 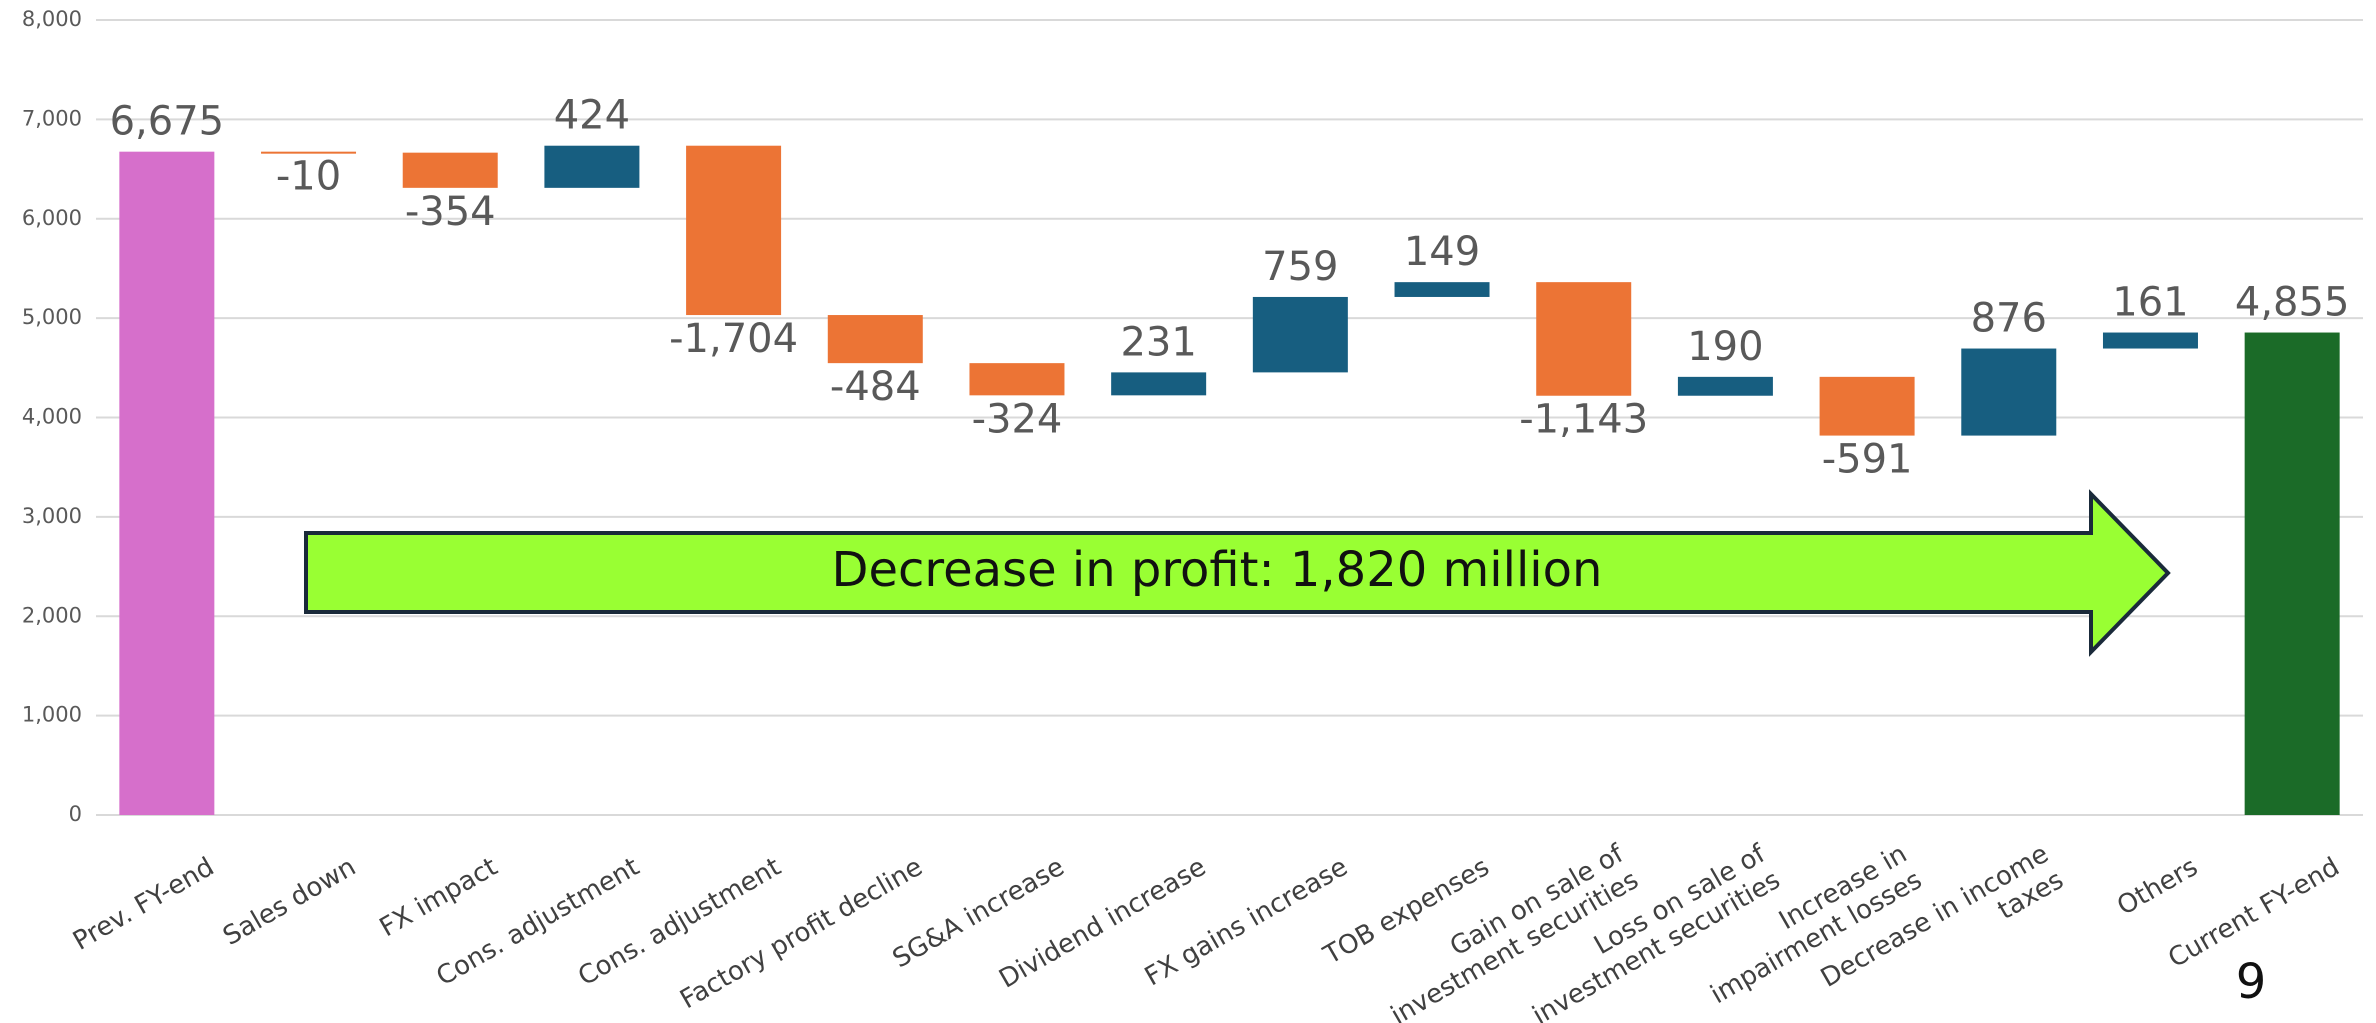 What do you see at coordinates (308, 177) in the screenshot?
I see `data-label: -10` at bounding box center [308, 177].